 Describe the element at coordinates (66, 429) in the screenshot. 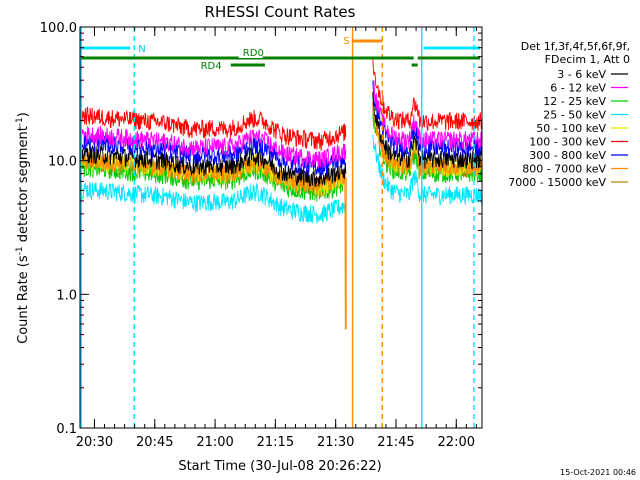

I see `y-tick-label: 0.1` at that location.